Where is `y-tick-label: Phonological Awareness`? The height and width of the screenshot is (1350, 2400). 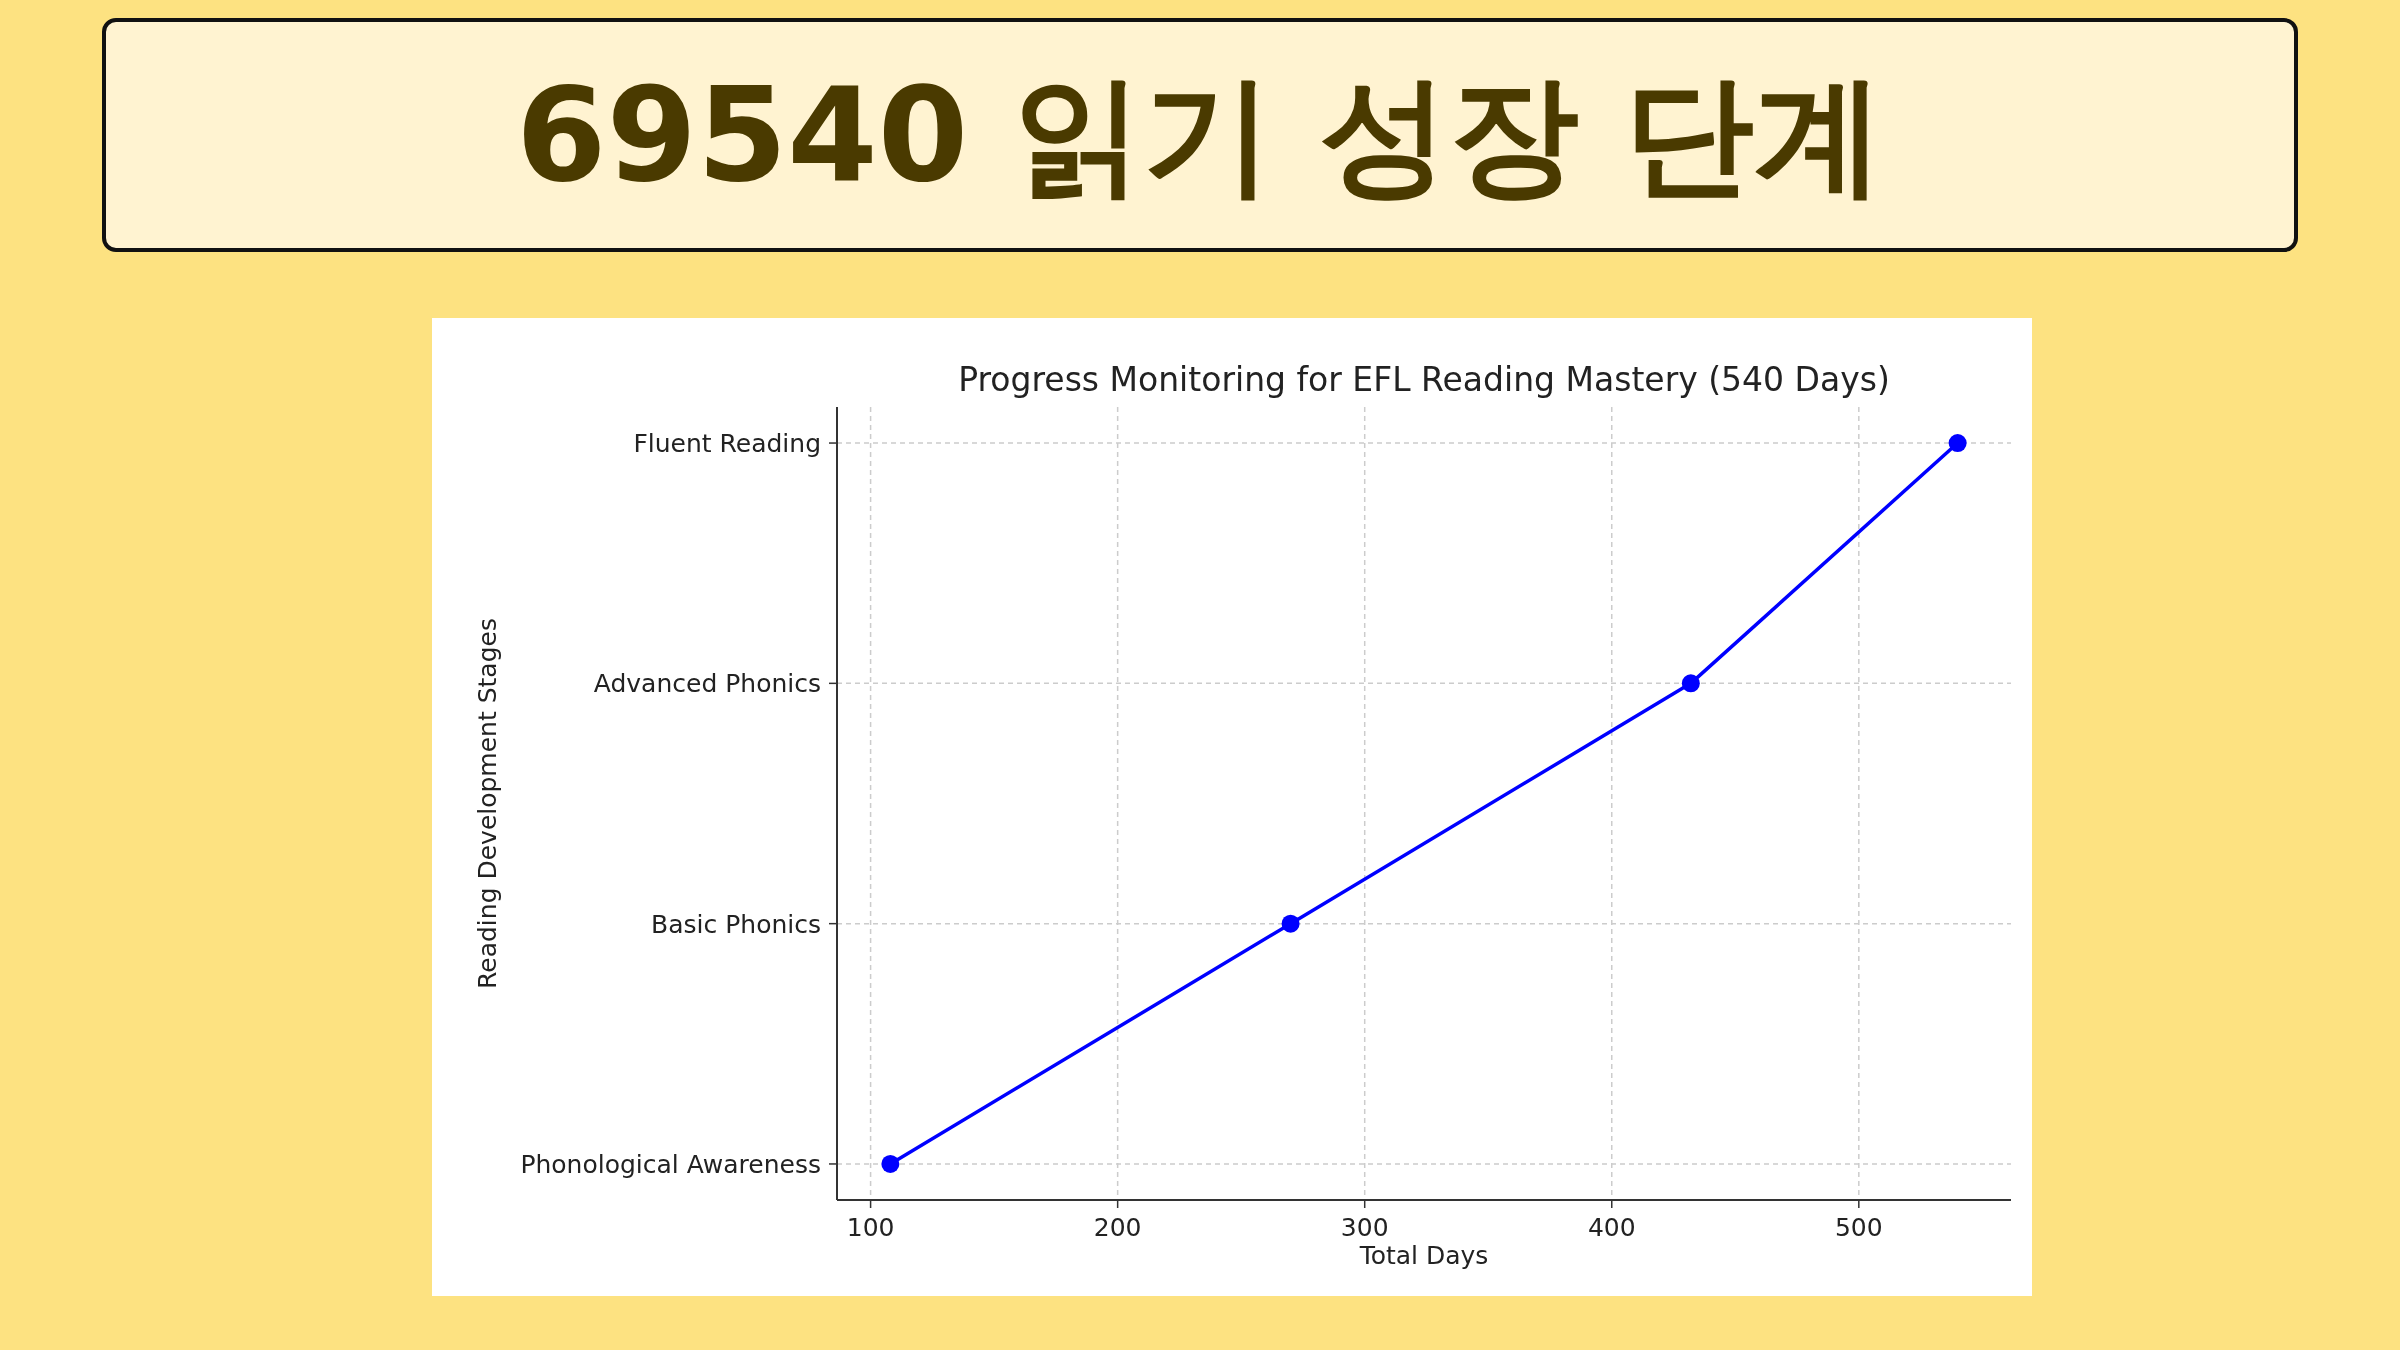 y-tick-label: Phonological Awareness is located at coordinates (670, 1164).